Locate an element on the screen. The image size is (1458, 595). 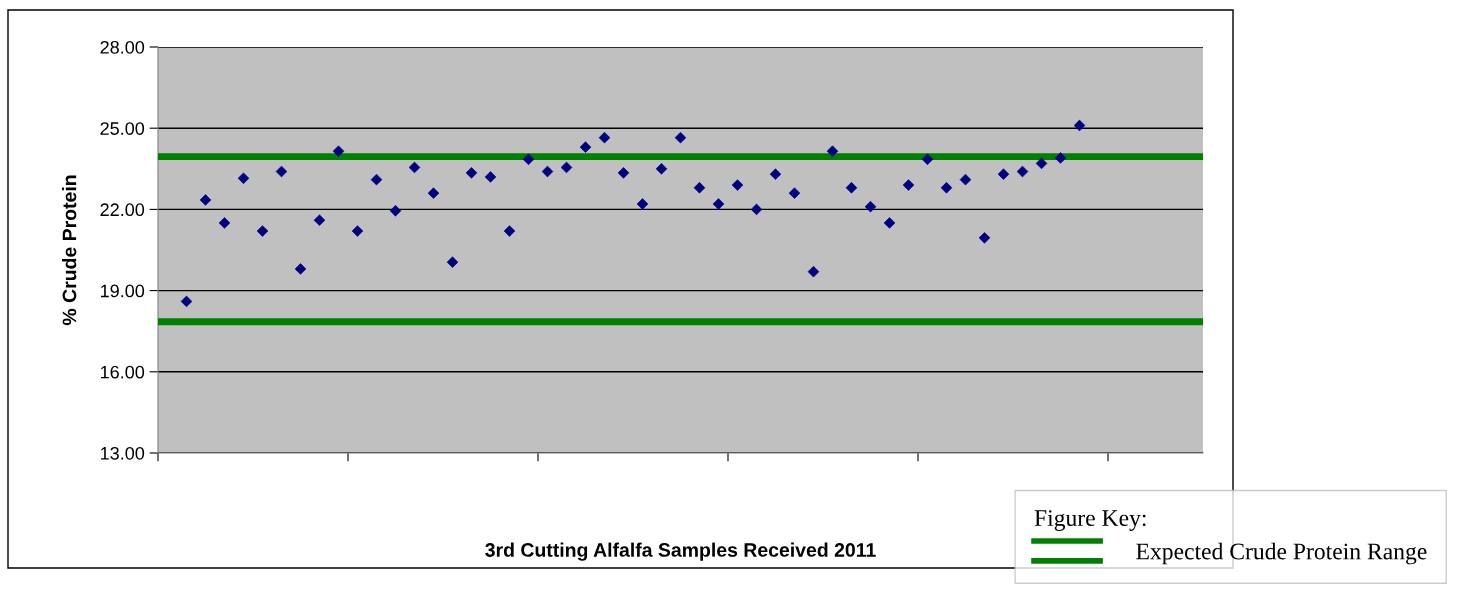
y-tick-label: 28.00 is located at coordinates (122, 47).